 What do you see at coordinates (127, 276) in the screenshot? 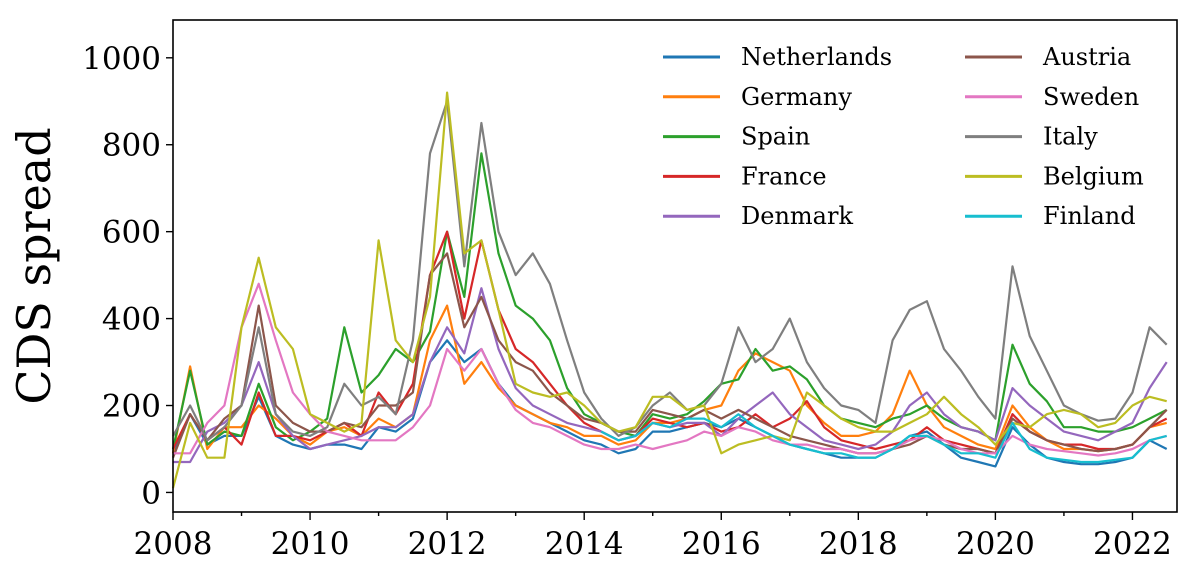
I see `y-axis: 0 200 400 600 800 1000` at bounding box center [127, 276].